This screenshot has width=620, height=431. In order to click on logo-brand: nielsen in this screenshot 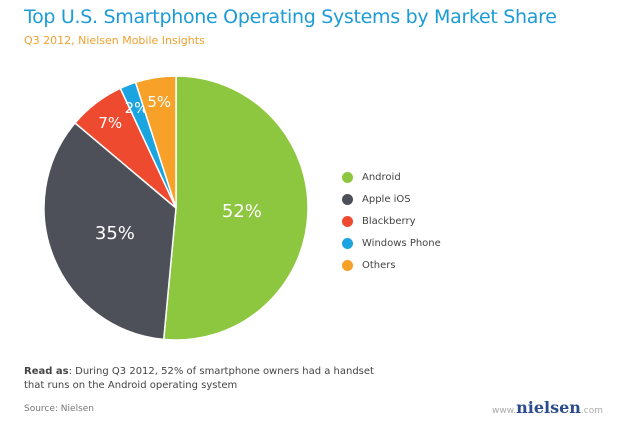, I will do `click(548, 407)`.